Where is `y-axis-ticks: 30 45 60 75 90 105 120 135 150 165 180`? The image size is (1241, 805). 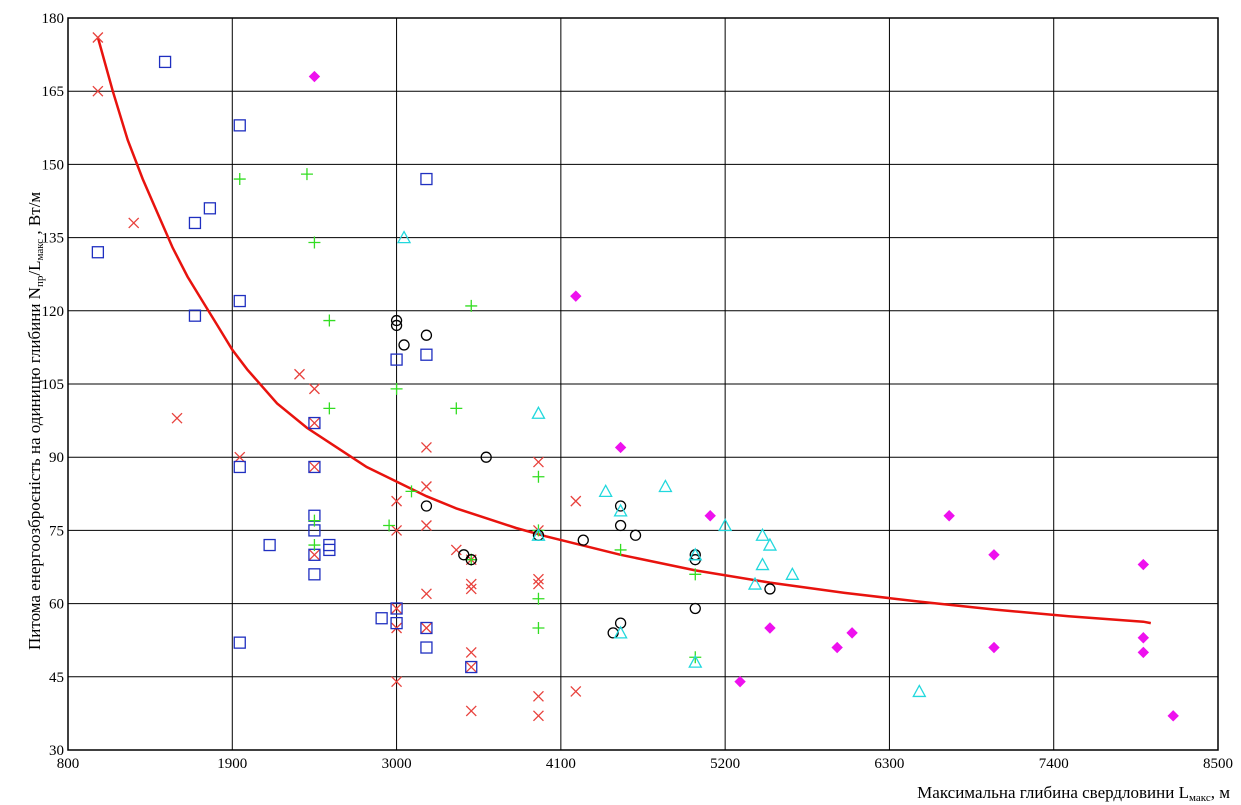 y-axis-ticks: 30 45 60 75 90 105 120 135 150 165 180 is located at coordinates (53, 385).